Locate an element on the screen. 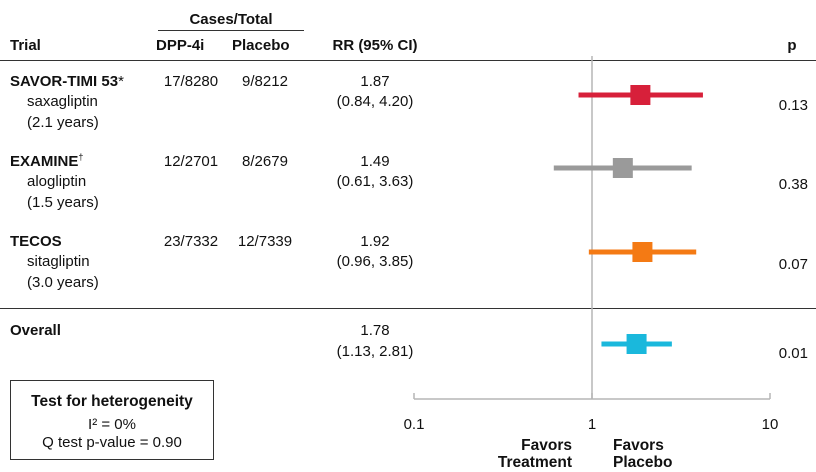 The image size is (816, 472). trial-drug: alogliptin is located at coordinates (57, 181).